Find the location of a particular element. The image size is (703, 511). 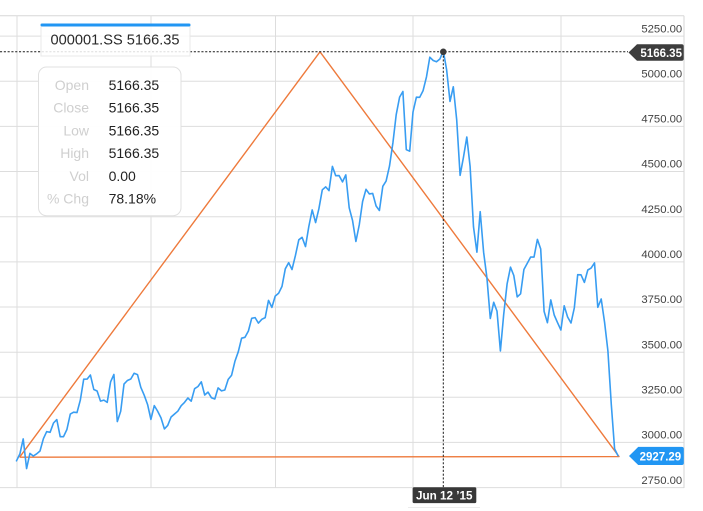

svg-text: 000001.SS 5166.35 is located at coordinates (114, 40).